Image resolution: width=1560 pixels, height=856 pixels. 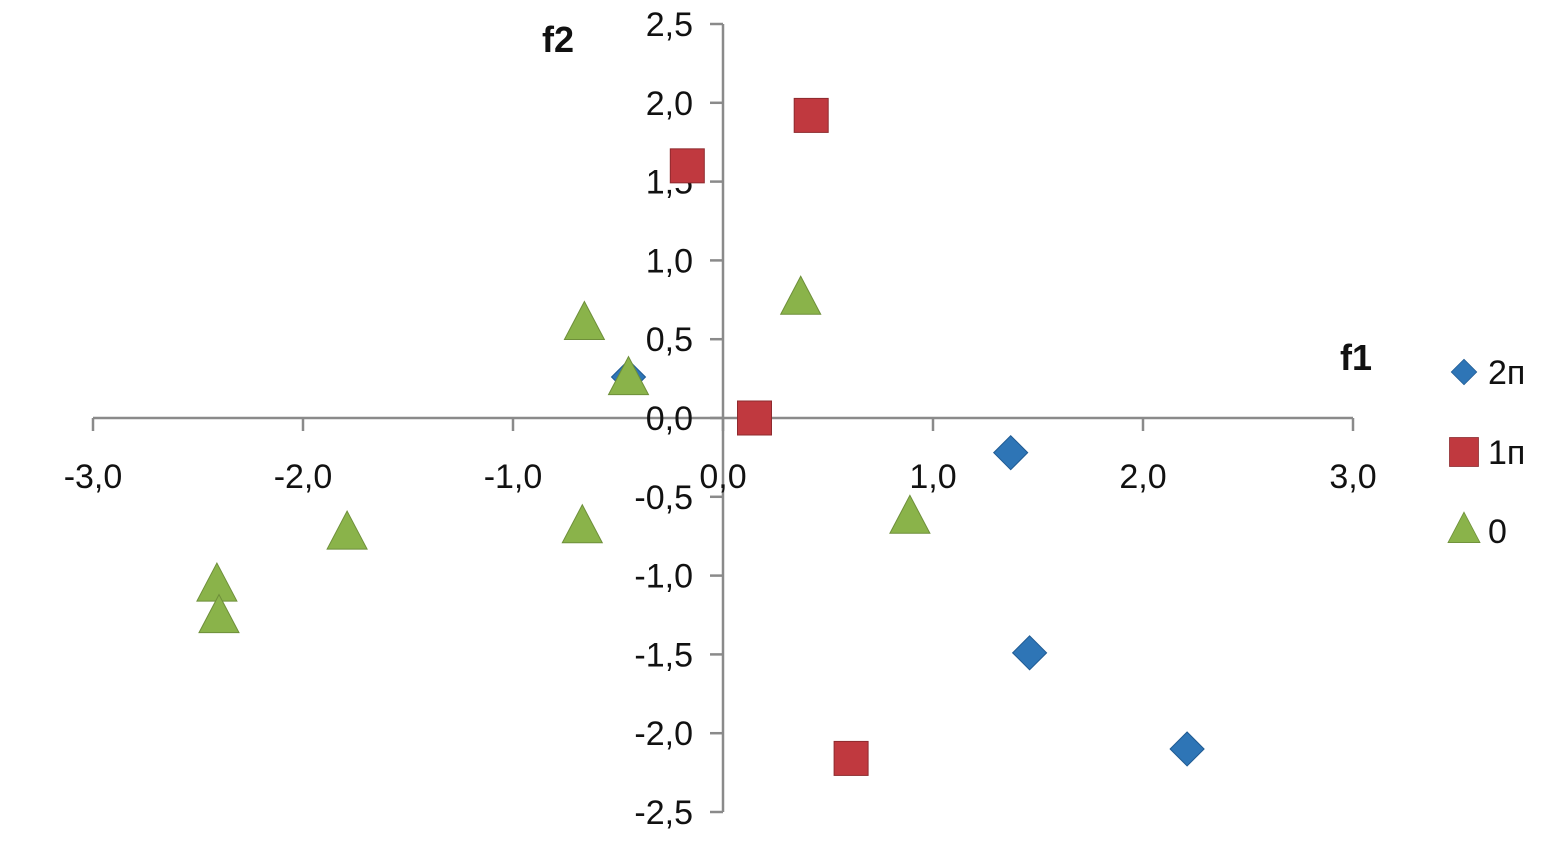 What do you see at coordinates (663, 655) in the screenshot?
I see `y-tick-label: -1,5` at bounding box center [663, 655].